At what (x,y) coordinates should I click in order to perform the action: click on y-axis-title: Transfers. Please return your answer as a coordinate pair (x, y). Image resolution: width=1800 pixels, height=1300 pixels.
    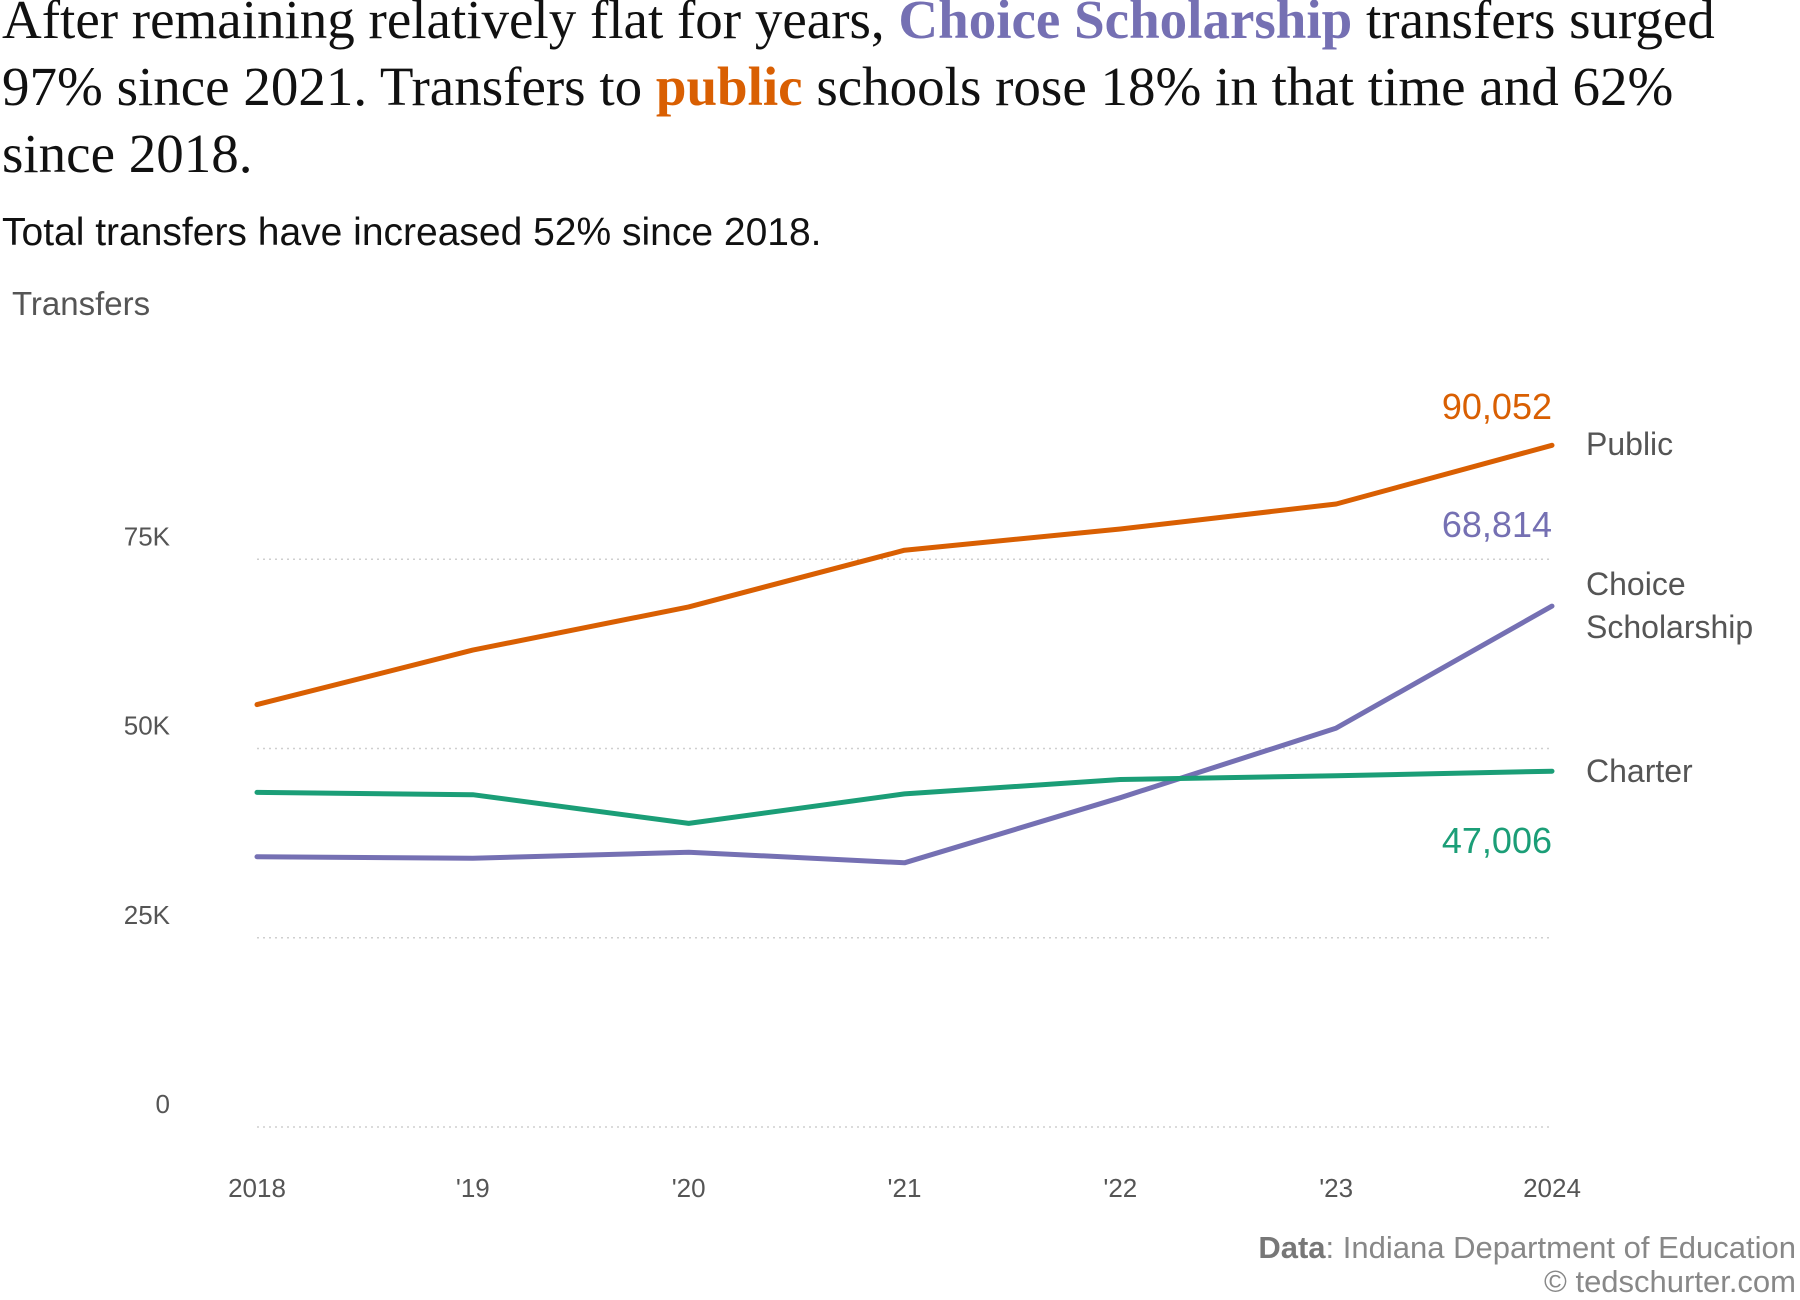
    Looking at the image, I should click on (81, 303).